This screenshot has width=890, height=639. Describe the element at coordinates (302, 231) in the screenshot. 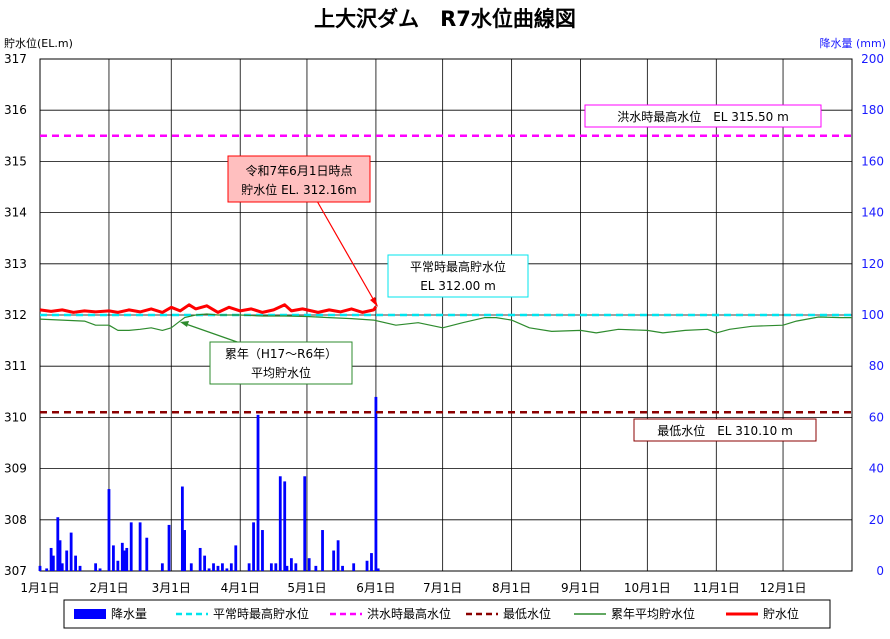

I see `current-level-annotation: 令和7年6月1日時点 貯水位 EL. 312.16m` at that location.